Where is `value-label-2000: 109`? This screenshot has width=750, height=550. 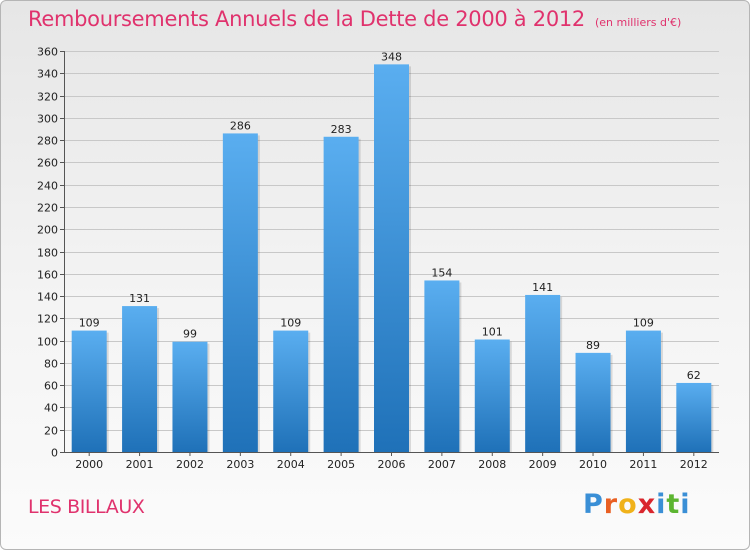 value-label-2000: 109 is located at coordinates (89, 323).